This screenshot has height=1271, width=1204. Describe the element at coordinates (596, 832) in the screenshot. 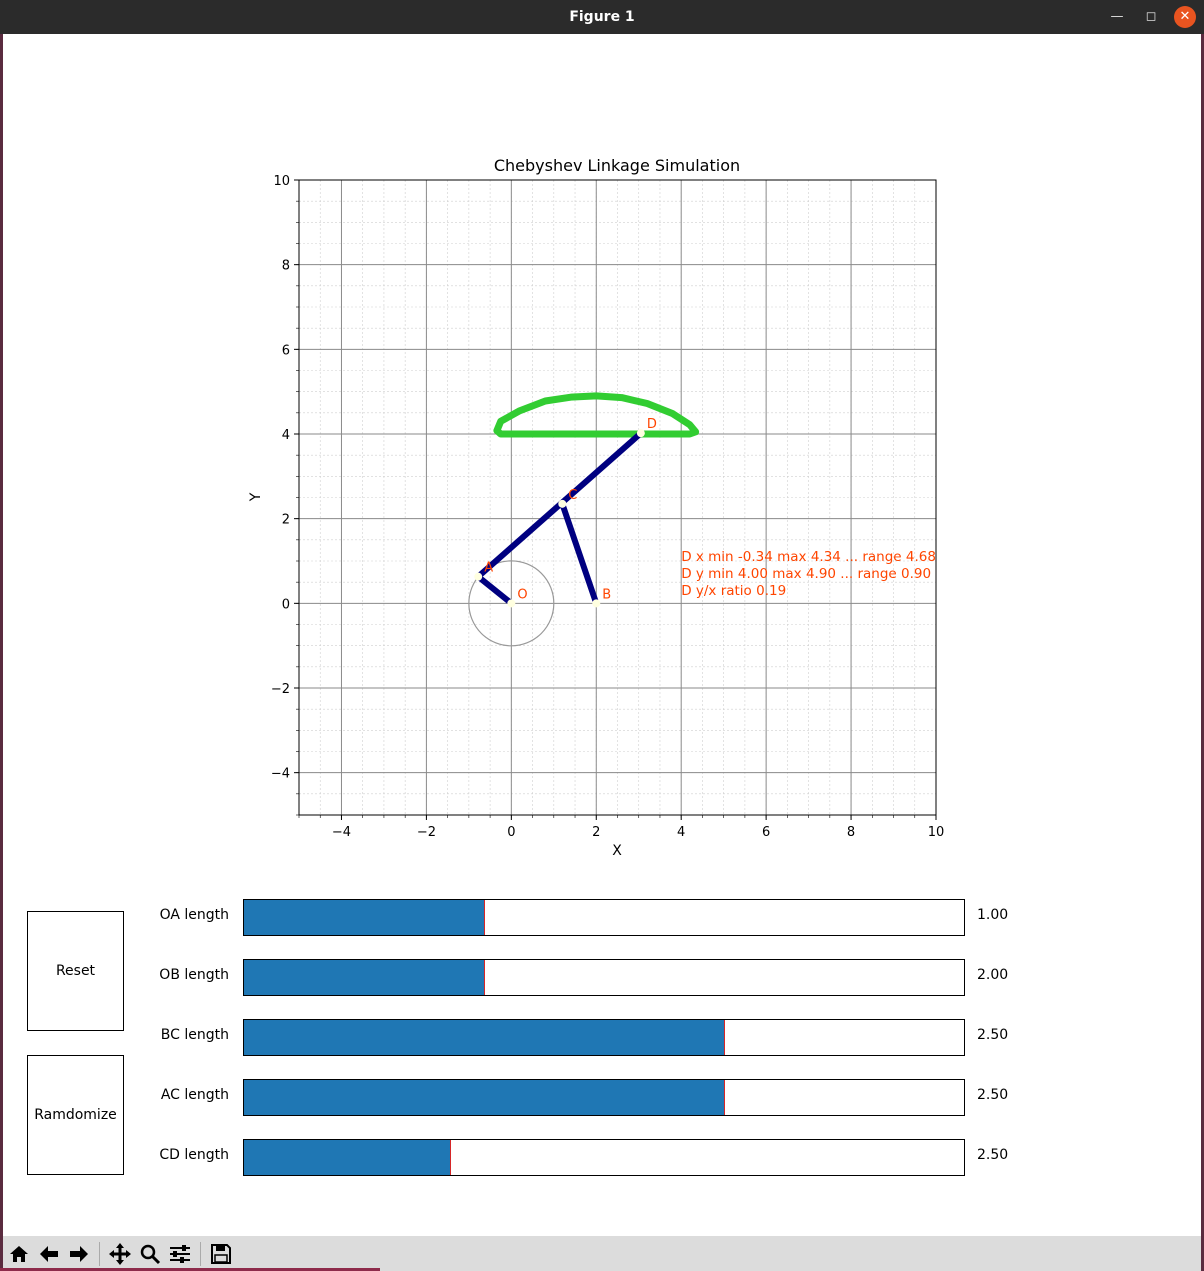

I see `x-tick-label: 2` at that location.